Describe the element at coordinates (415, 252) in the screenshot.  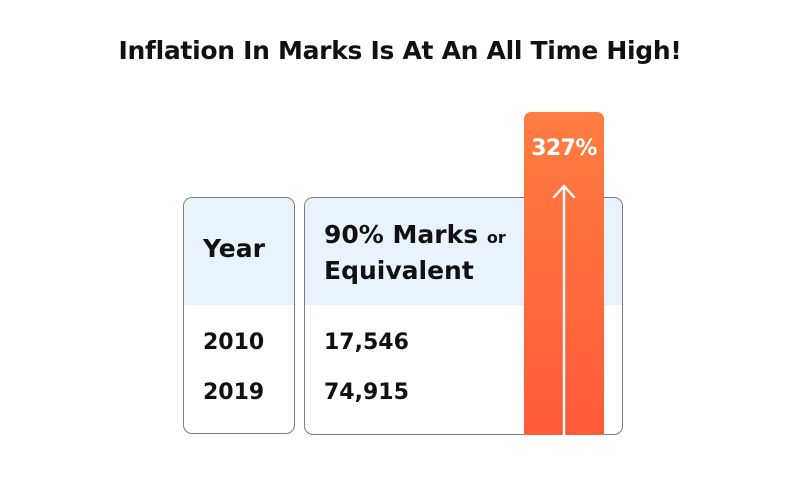
I see `marks-column-header: 90% Marks or Equivalent` at that location.